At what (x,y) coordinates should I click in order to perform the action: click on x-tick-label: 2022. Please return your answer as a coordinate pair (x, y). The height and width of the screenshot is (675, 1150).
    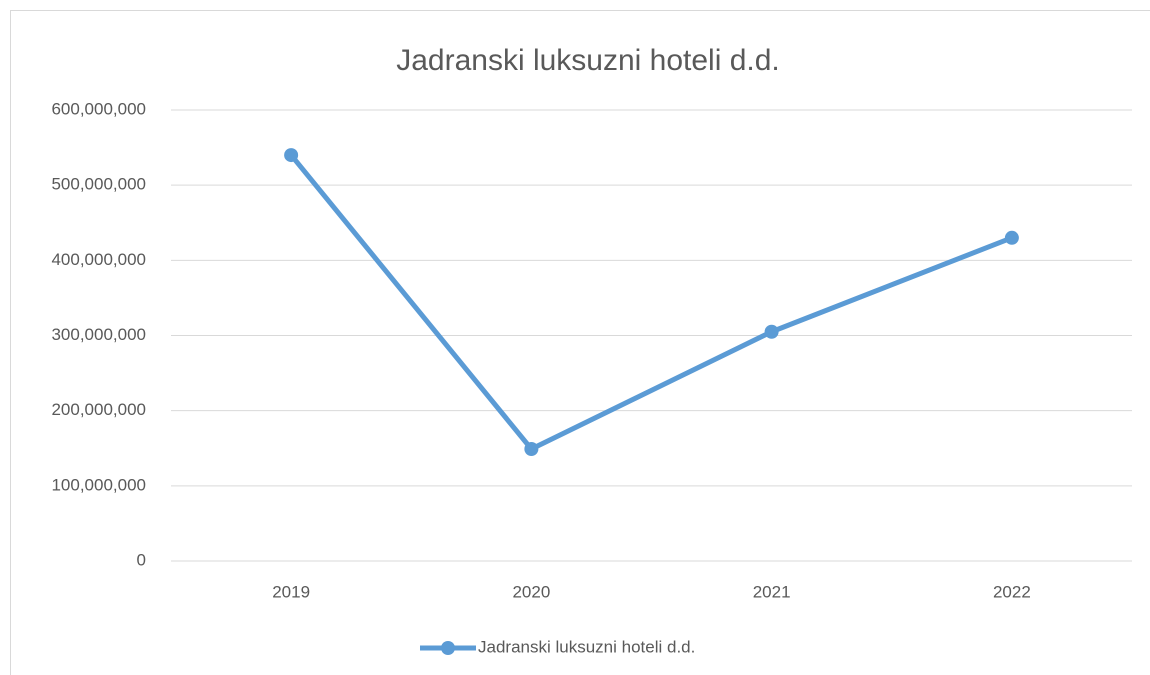
    Looking at the image, I should click on (1012, 591).